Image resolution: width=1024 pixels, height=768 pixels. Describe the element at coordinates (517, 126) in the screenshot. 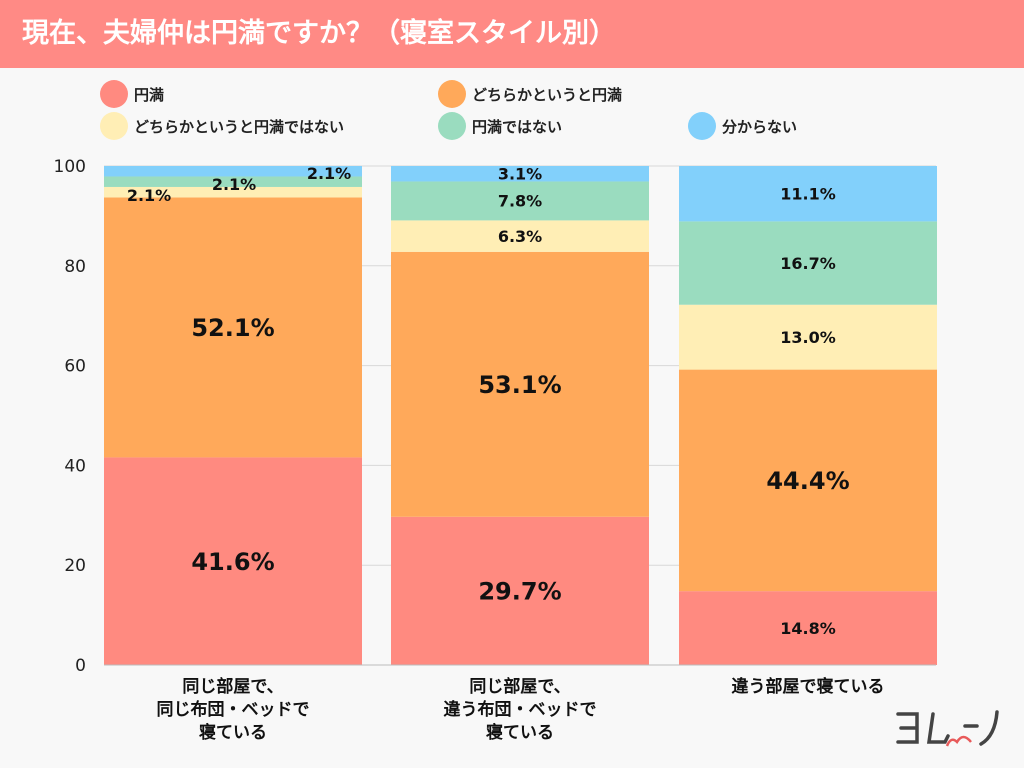

I see `legend-label: 円満ではない` at that location.